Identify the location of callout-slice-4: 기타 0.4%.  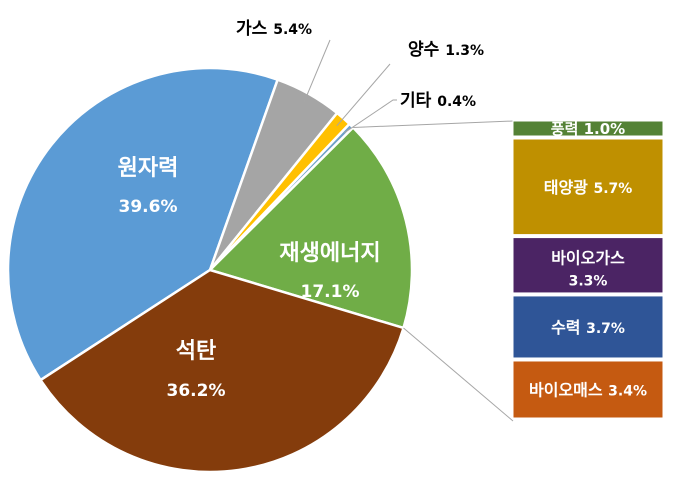
(438, 101).